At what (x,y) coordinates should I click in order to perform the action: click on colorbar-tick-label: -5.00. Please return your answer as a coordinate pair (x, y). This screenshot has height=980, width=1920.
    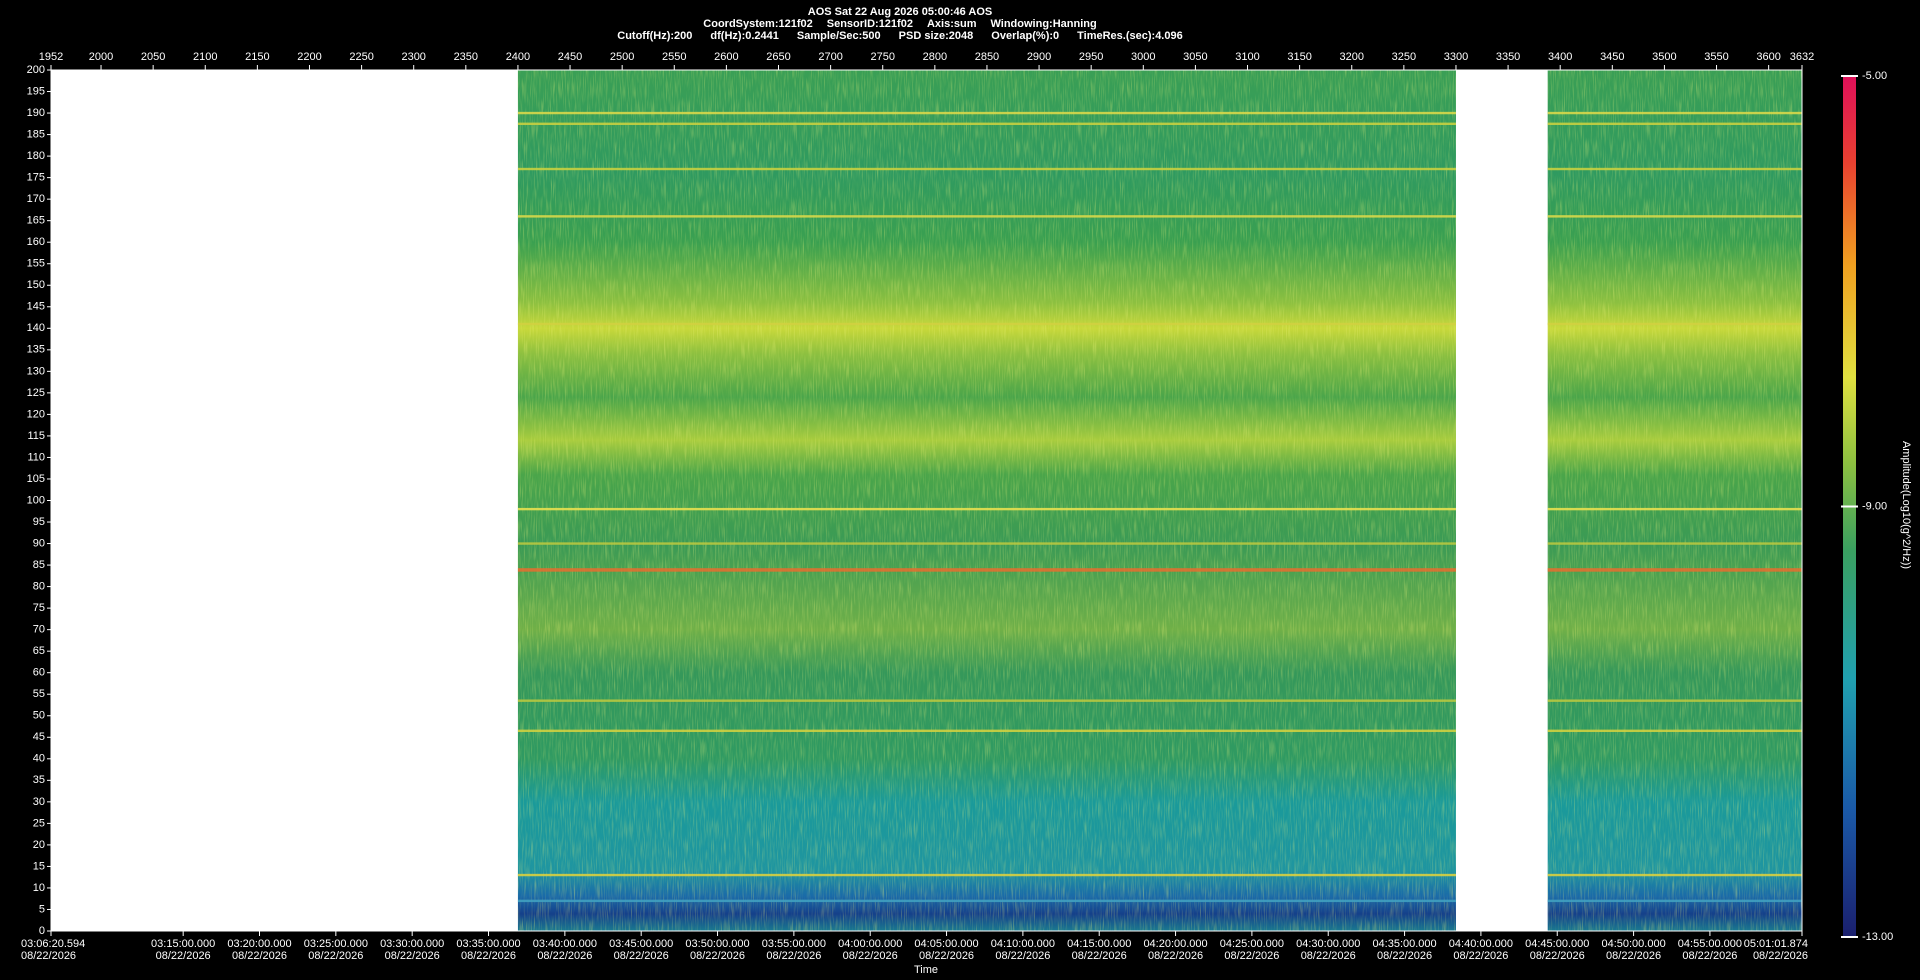
    Looking at the image, I should click on (1874, 76).